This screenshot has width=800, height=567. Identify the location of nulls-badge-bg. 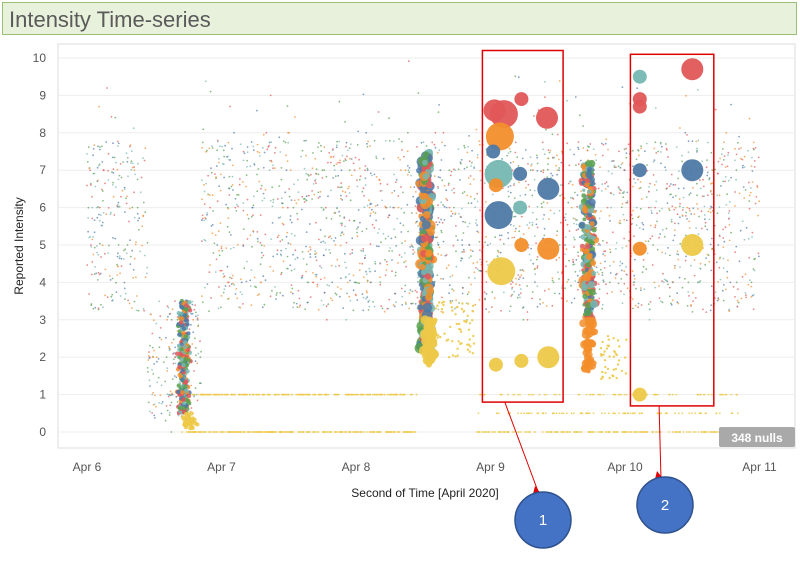
(757, 437).